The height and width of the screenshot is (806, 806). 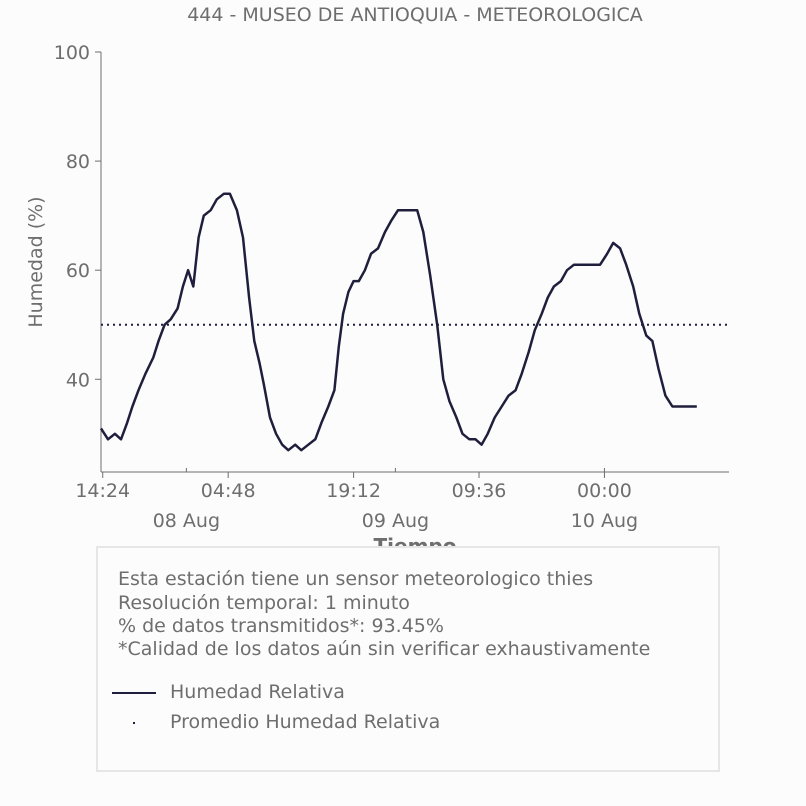 I want to click on y-tick-label: 40, so click(x=78, y=380).